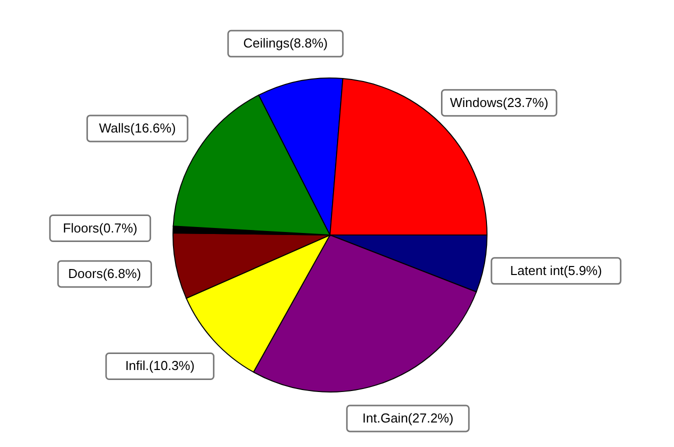 The width and height of the screenshot is (674, 447). I want to click on slice-label: Int.Gain(27.2%), so click(408, 418).